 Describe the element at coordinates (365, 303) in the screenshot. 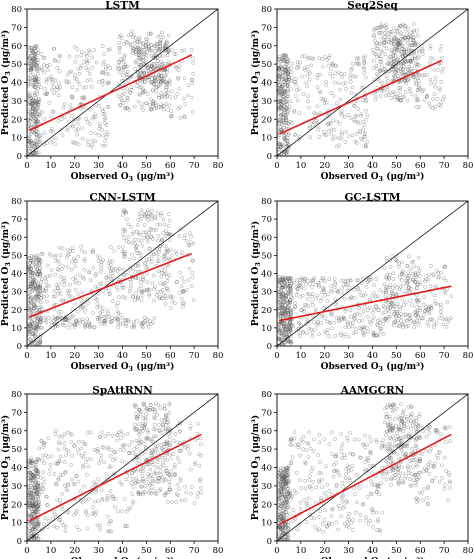

I see `regression-line` at that location.